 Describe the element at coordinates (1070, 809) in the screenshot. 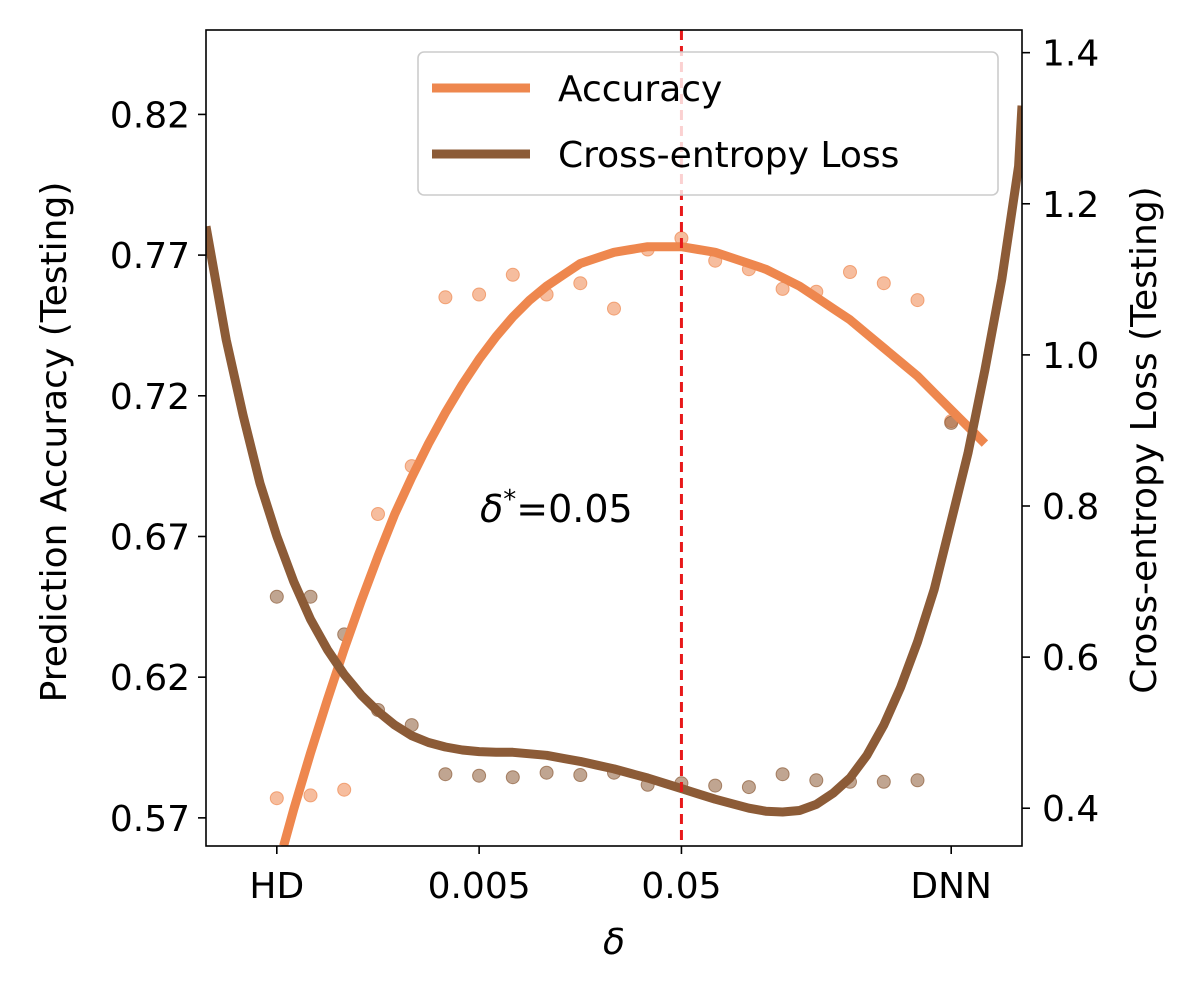

I see `y-tick-label-right: 0.4` at that location.